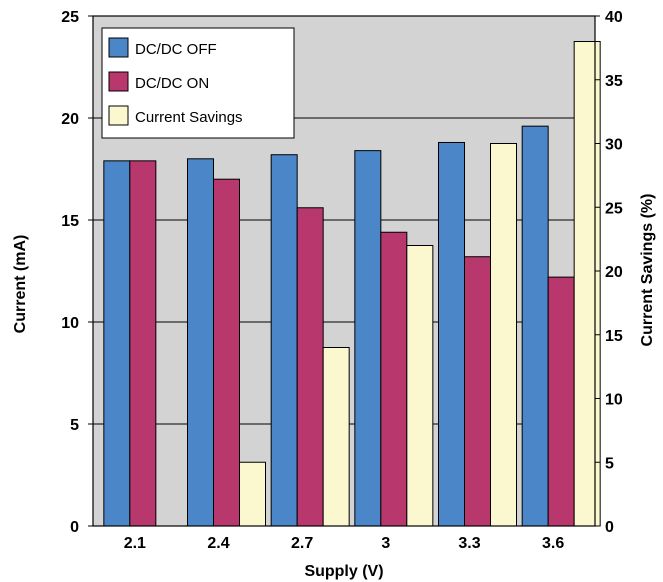 The height and width of the screenshot is (582, 663). Describe the element at coordinates (176, 49) in the screenshot. I see `legend-label: DC/DC OFF` at that location.